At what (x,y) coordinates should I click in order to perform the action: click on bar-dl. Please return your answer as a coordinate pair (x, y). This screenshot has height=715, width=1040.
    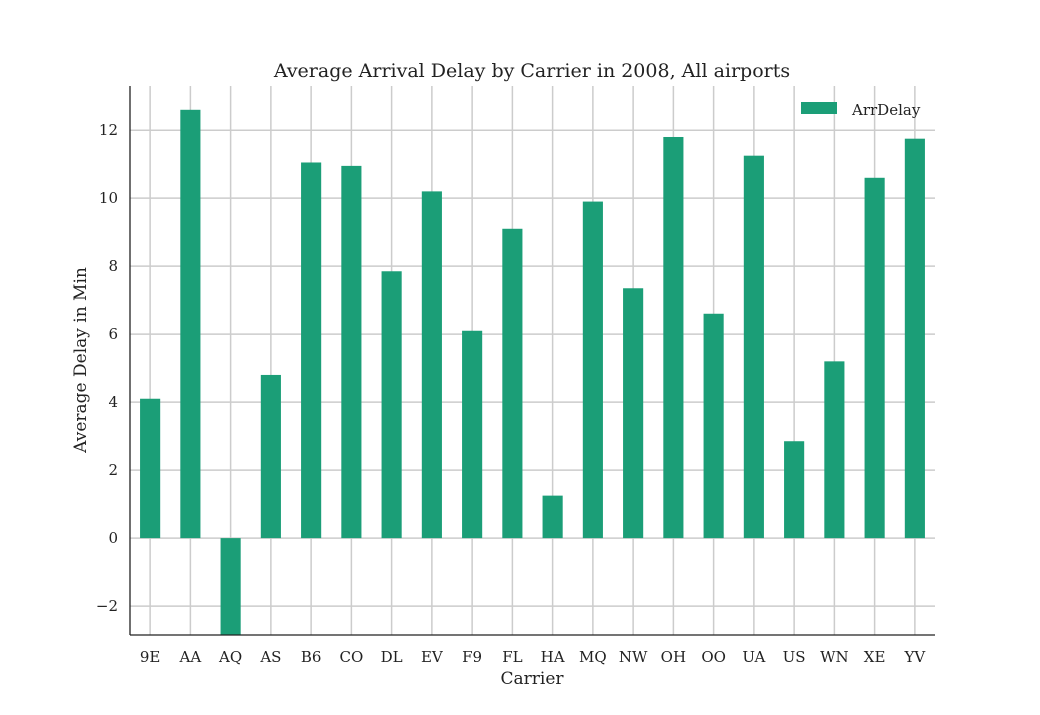
    Looking at the image, I should click on (391, 405).